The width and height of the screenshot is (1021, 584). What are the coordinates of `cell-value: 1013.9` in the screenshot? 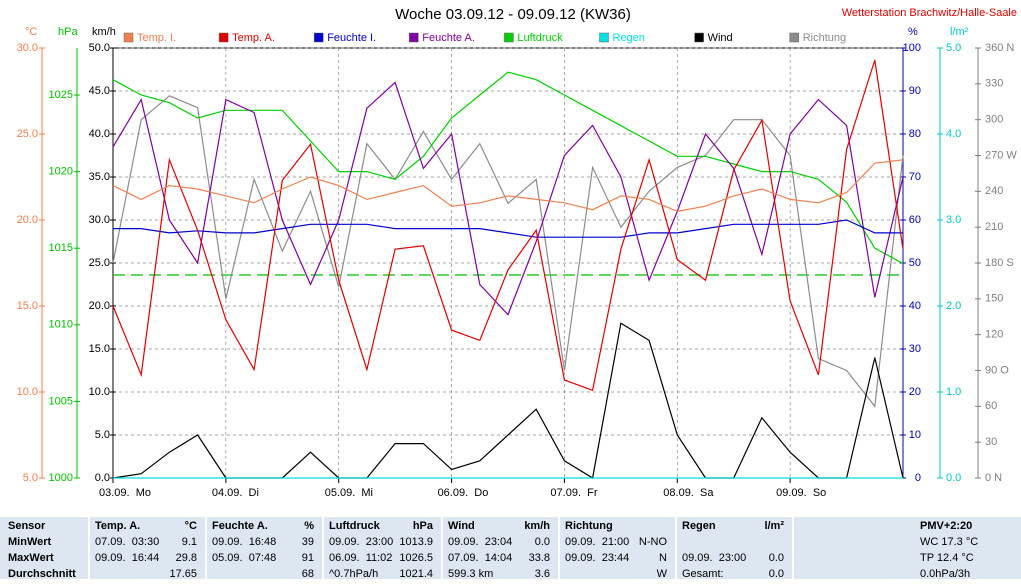 It's located at (416, 542).